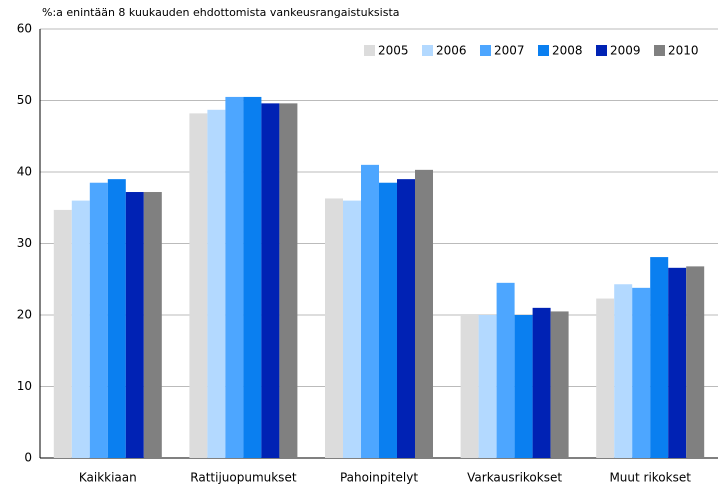 This screenshot has height=486, width=720. What do you see at coordinates (24, 386) in the screenshot?
I see `y-tick-label: 10` at bounding box center [24, 386].